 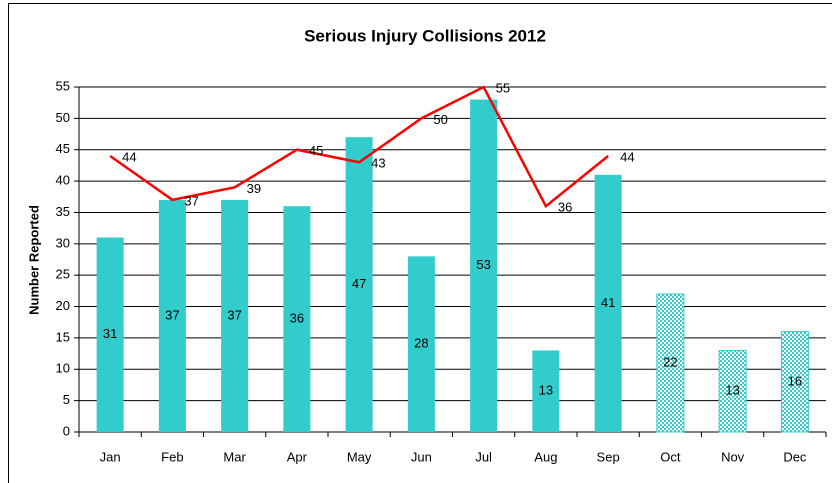 What do you see at coordinates (66, 399) in the screenshot?
I see `y-tick-label: 5` at bounding box center [66, 399].